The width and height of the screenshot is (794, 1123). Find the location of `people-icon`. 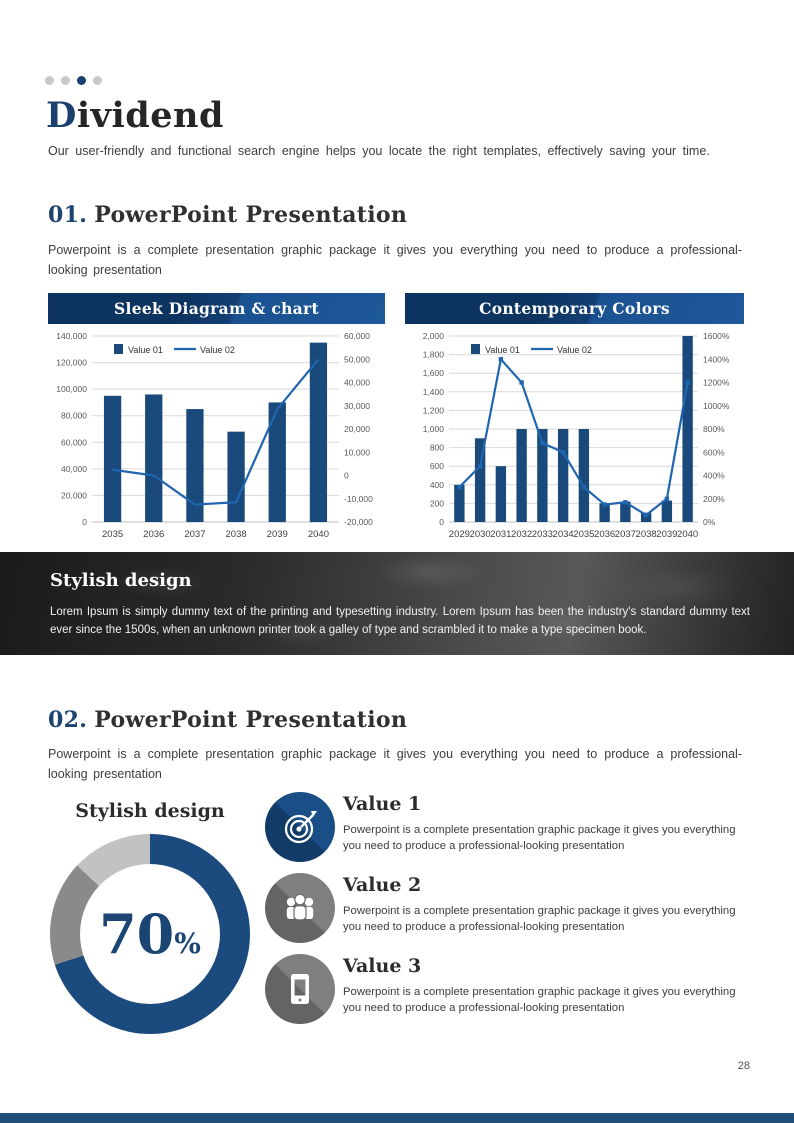

people-icon is located at coordinates (300, 907).